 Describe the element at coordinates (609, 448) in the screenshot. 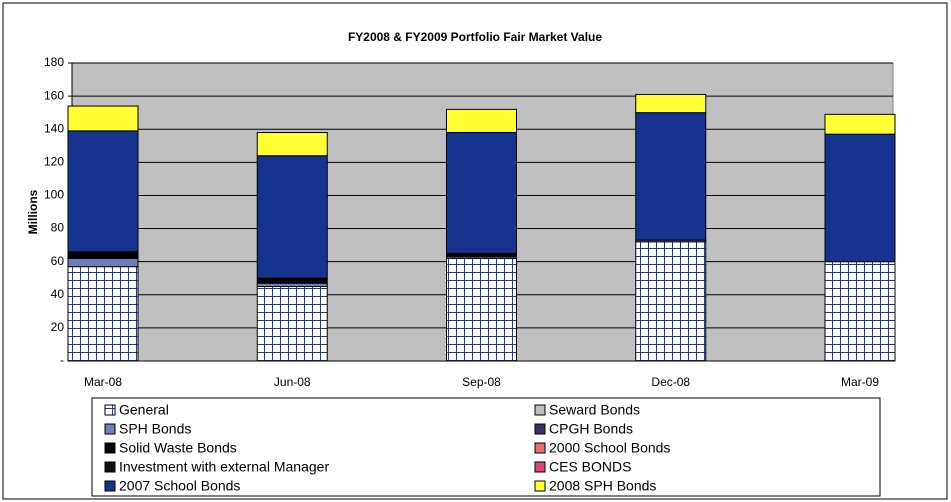

I see `legend-text: 2000 School Bonds` at that location.